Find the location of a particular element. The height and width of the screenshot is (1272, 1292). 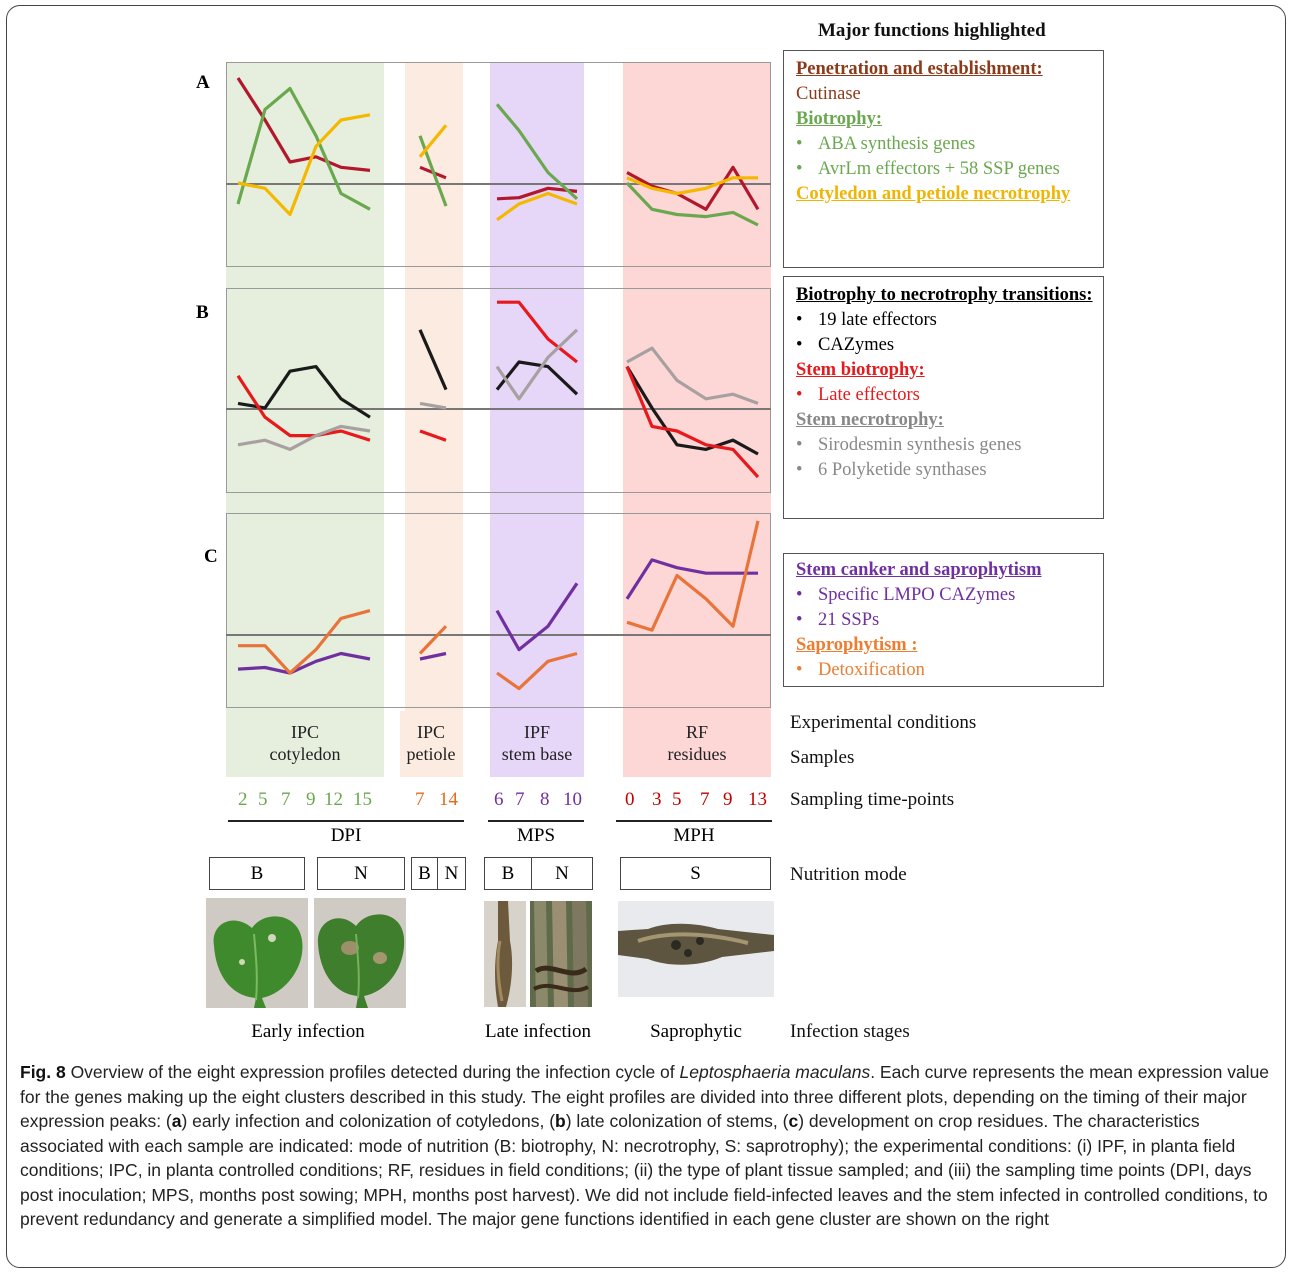

timepoint-stem-10: 10 is located at coordinates (572, 799).